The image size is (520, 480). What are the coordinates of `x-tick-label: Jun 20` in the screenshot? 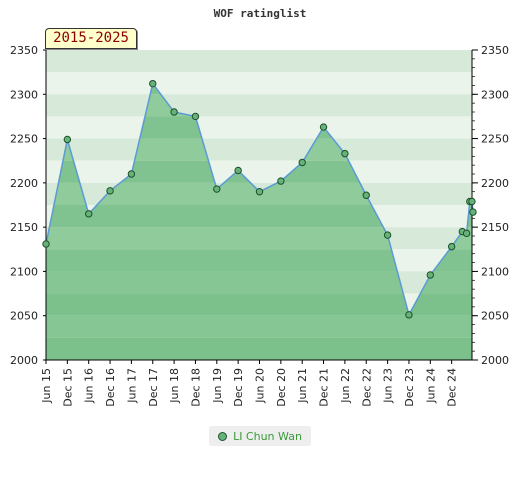 It's located at (260, 386).